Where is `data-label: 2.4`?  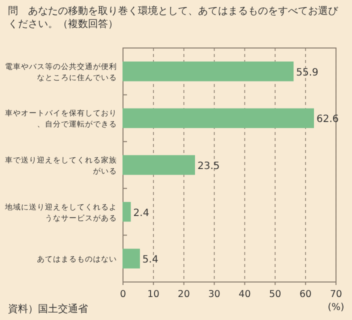 data-label: 2.4 is located at coordinates (141, 213).